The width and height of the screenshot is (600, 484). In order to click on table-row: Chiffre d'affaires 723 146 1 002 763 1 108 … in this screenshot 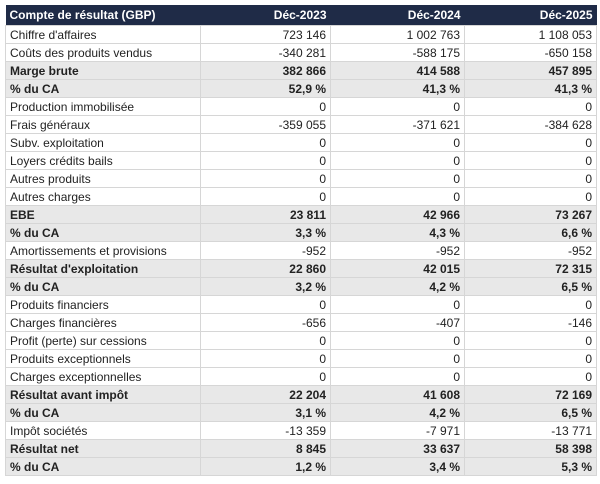, I will do `click(301, 34)`.